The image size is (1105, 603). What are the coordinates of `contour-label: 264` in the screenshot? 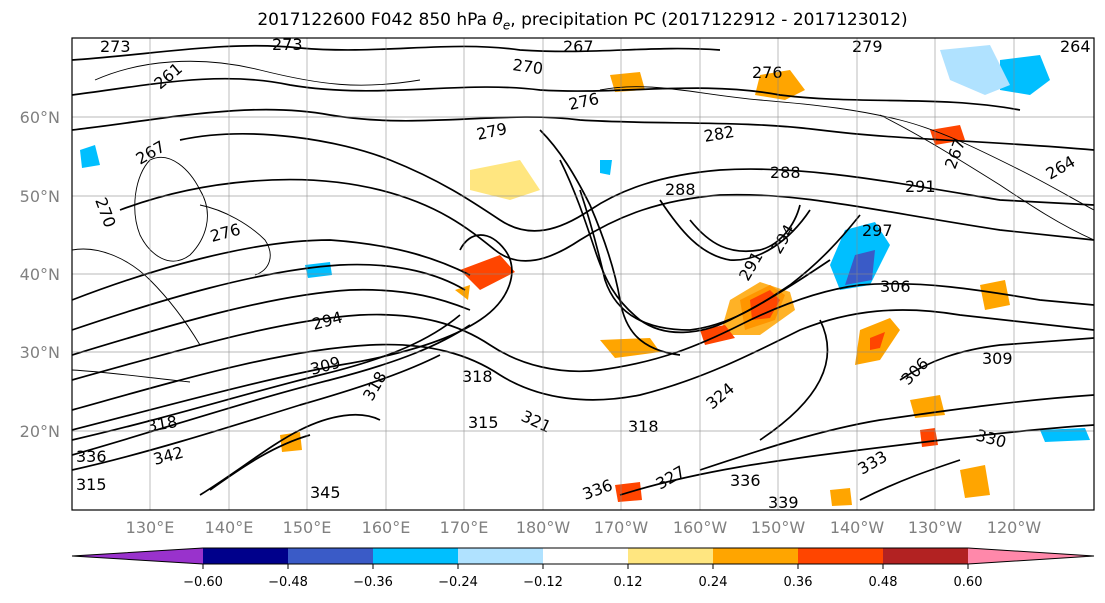 It's located at (1075, 46).